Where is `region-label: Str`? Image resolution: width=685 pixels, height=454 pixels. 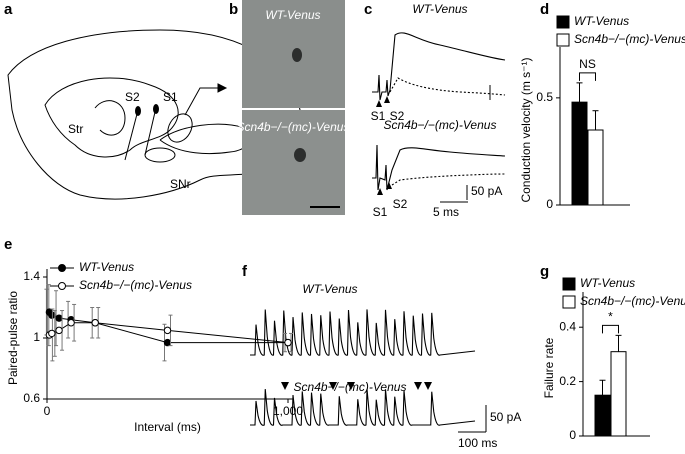
region-label: Str is located at coordinates (75, 129).